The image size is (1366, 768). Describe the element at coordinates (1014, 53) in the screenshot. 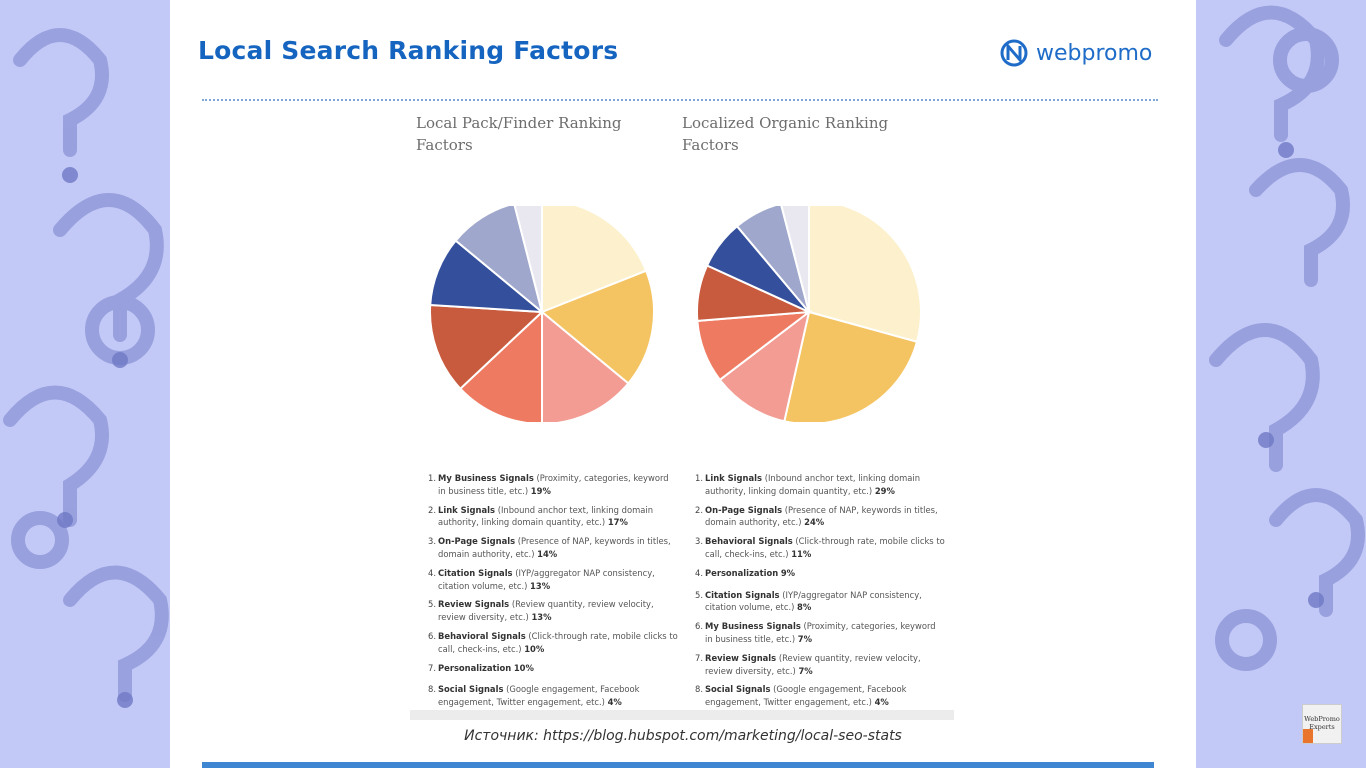

I see `webpromo-logo-icon` at that location.